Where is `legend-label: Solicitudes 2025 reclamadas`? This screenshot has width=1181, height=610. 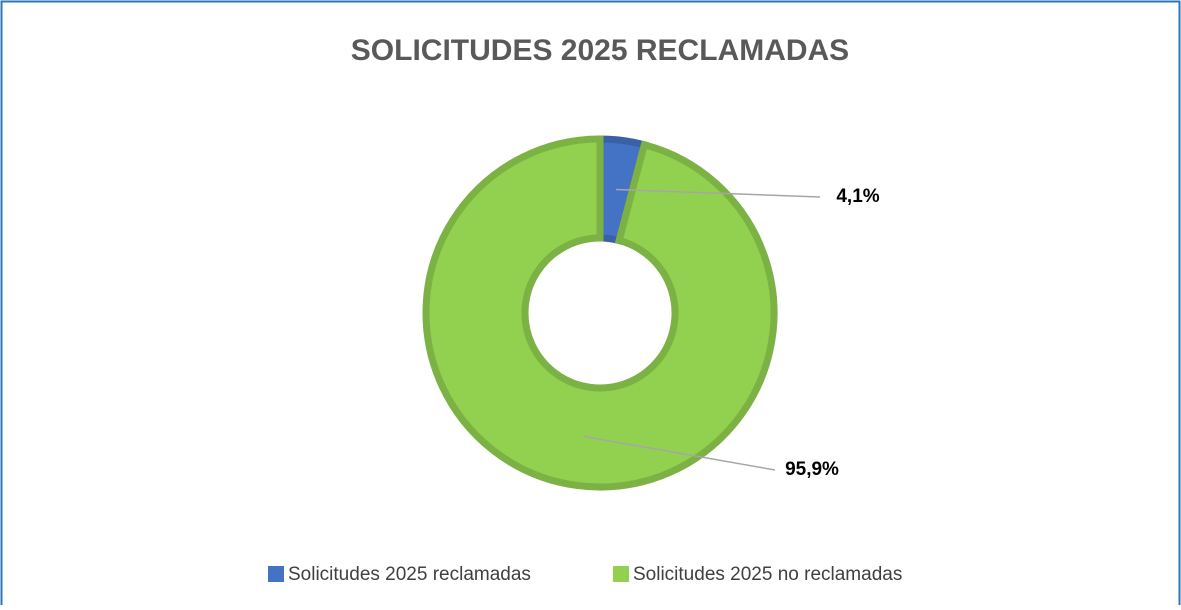 legend-label: Solicitudes 2025 reclamadas is located at coordinates (409, 574).